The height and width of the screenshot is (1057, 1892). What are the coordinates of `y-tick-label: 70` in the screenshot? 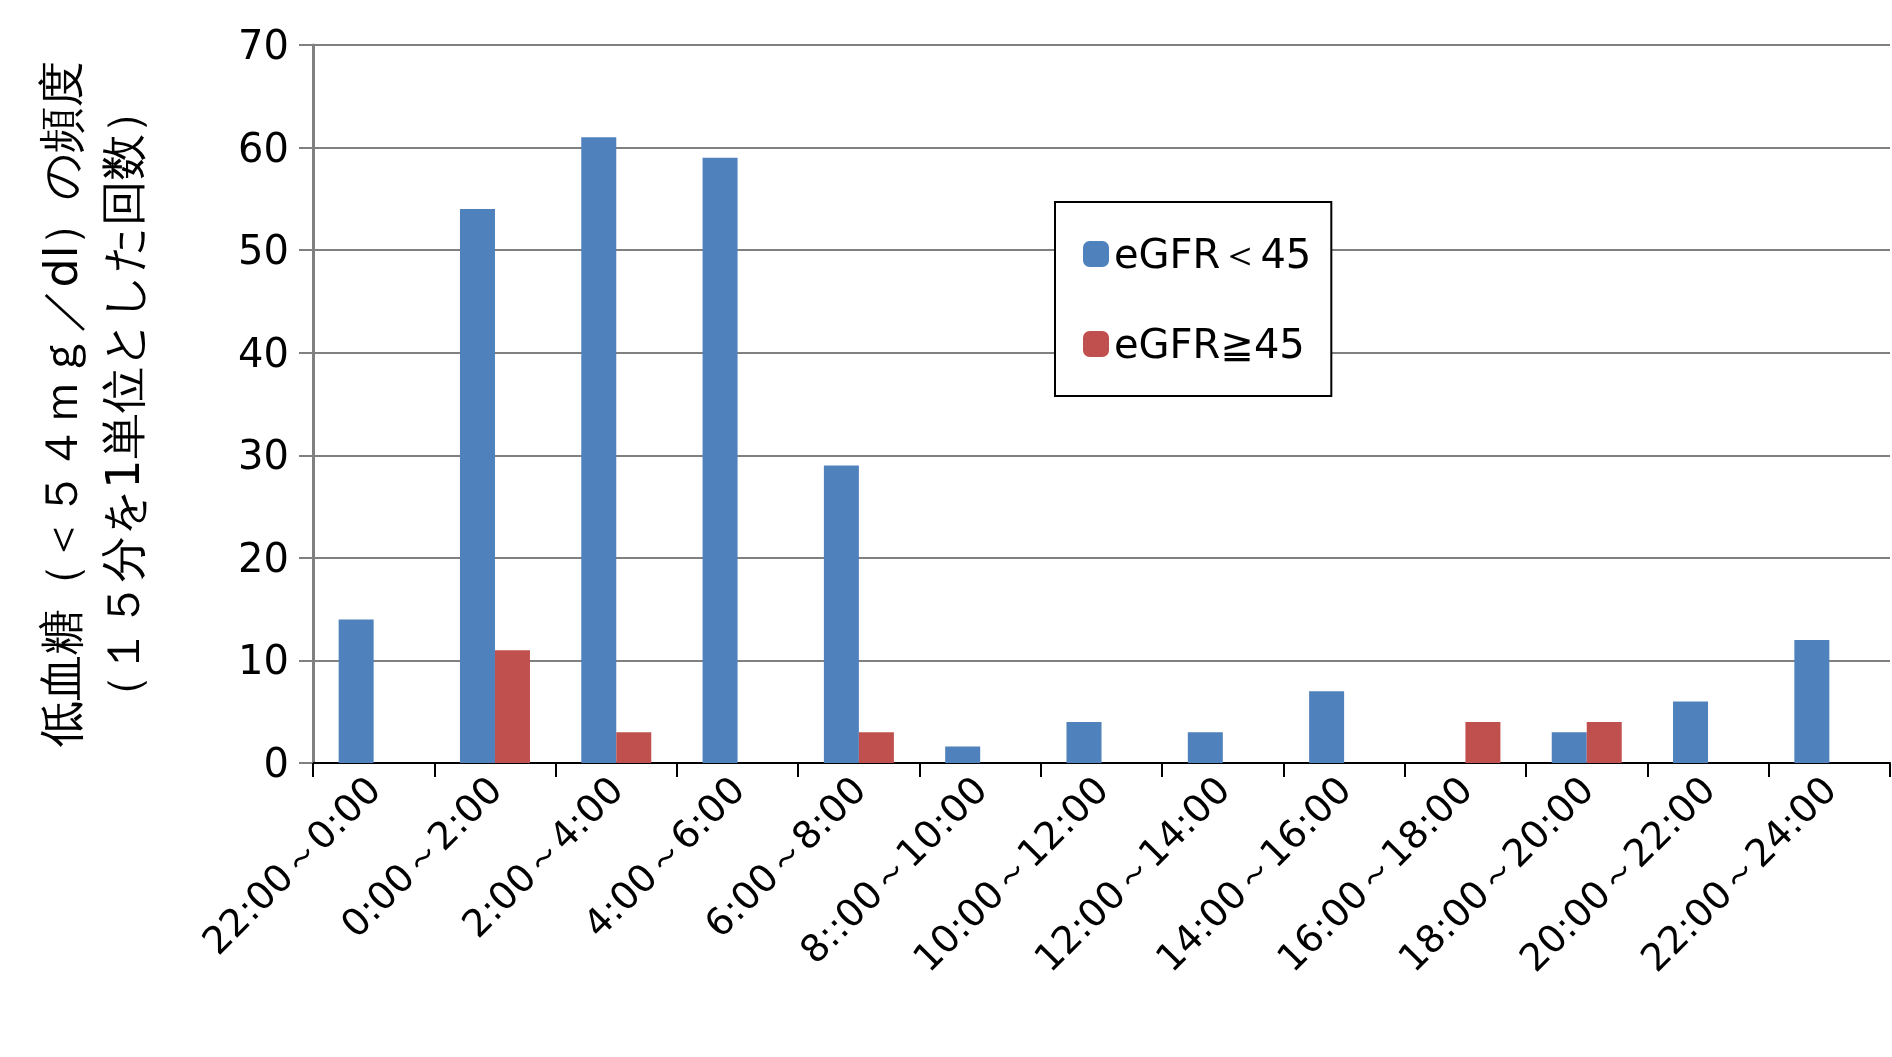 It's located at (263, 45).